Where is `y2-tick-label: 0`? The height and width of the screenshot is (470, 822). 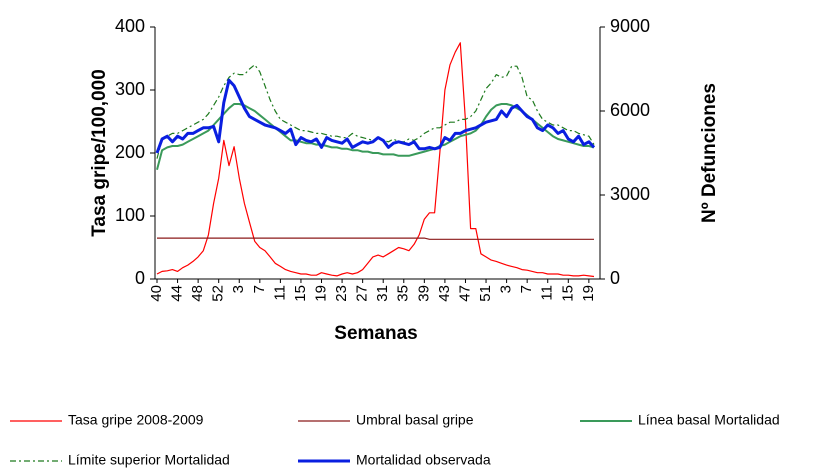
y2-tick-label: 0 is located at coordinates (615, 278).